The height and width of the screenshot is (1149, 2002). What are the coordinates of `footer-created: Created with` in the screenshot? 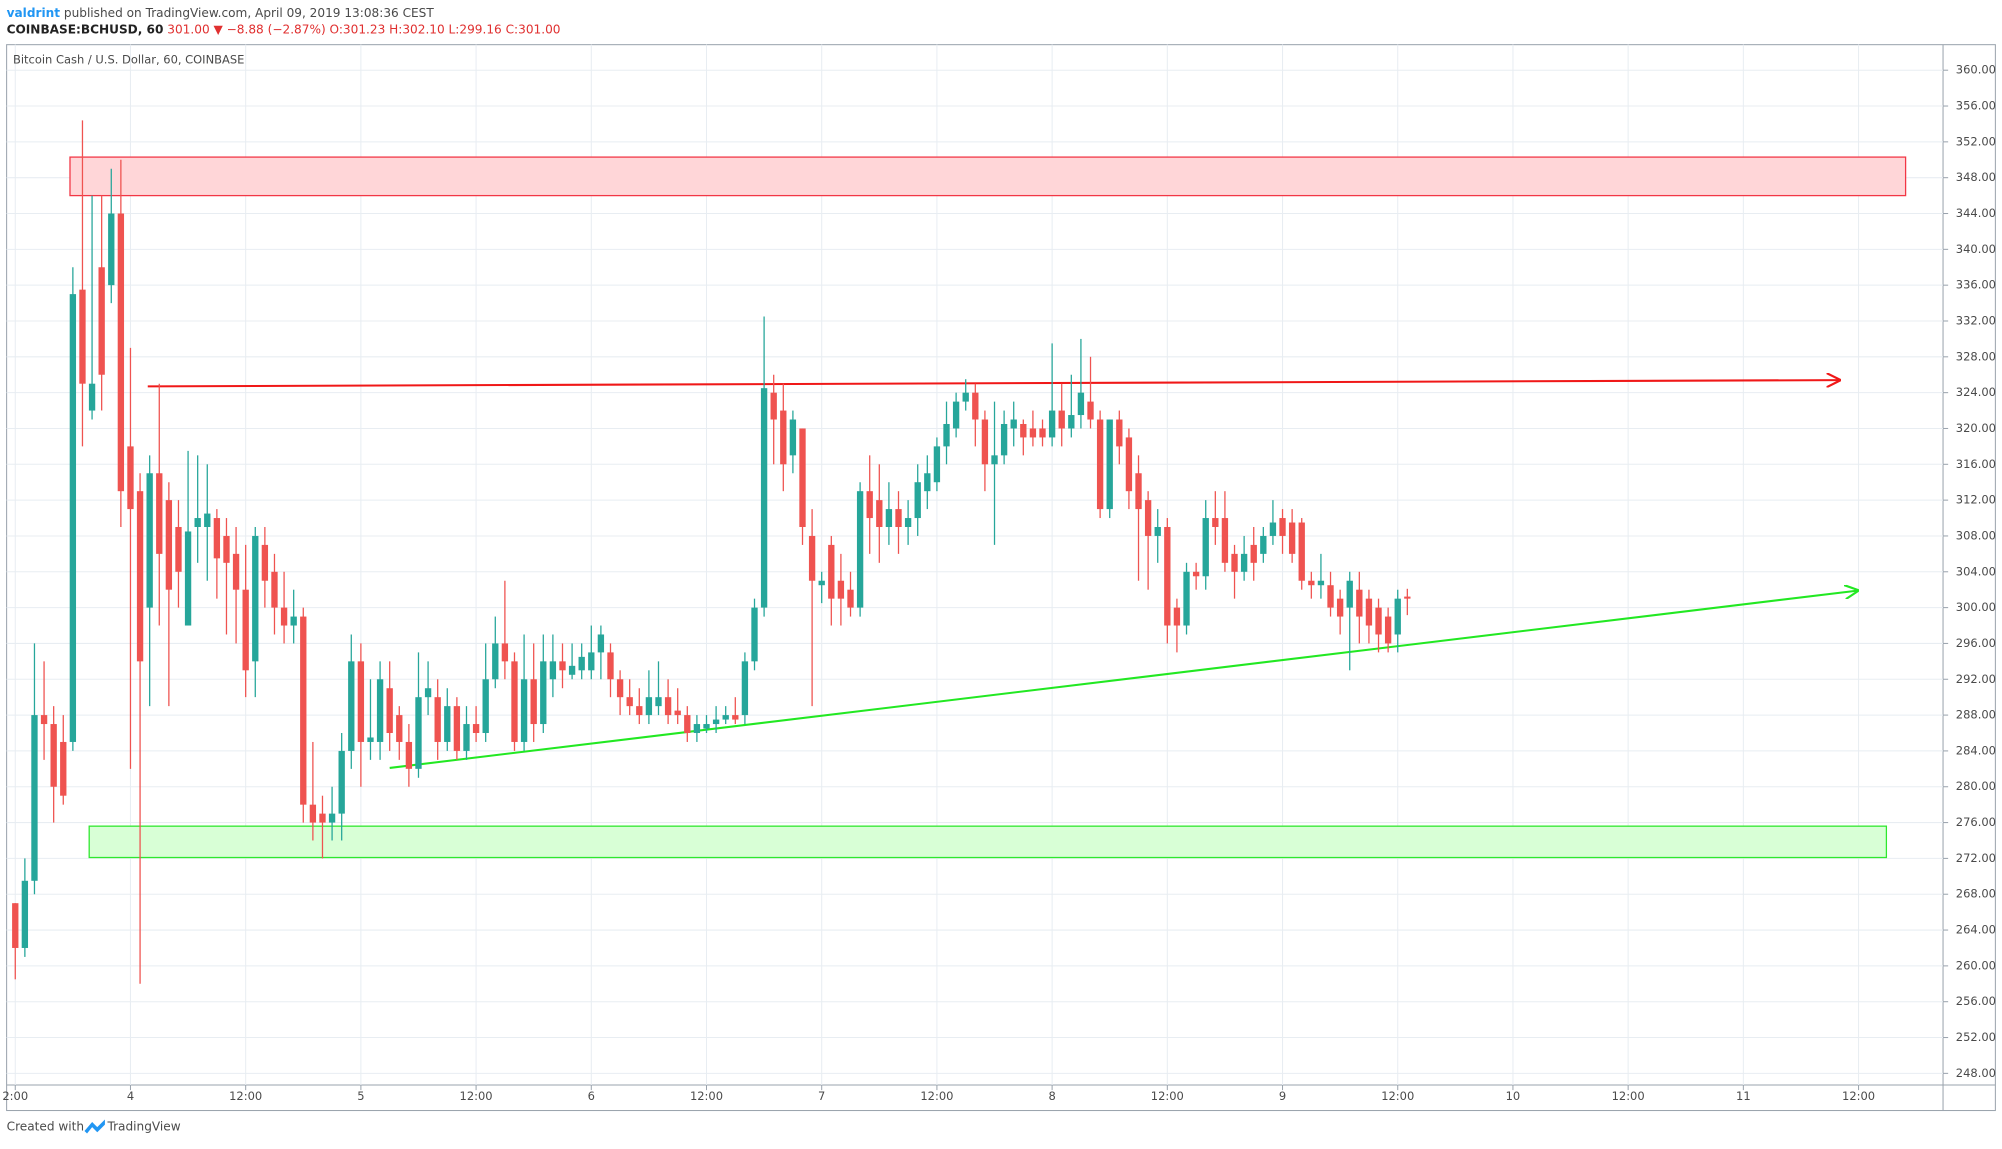 It's located at (45, 1127).